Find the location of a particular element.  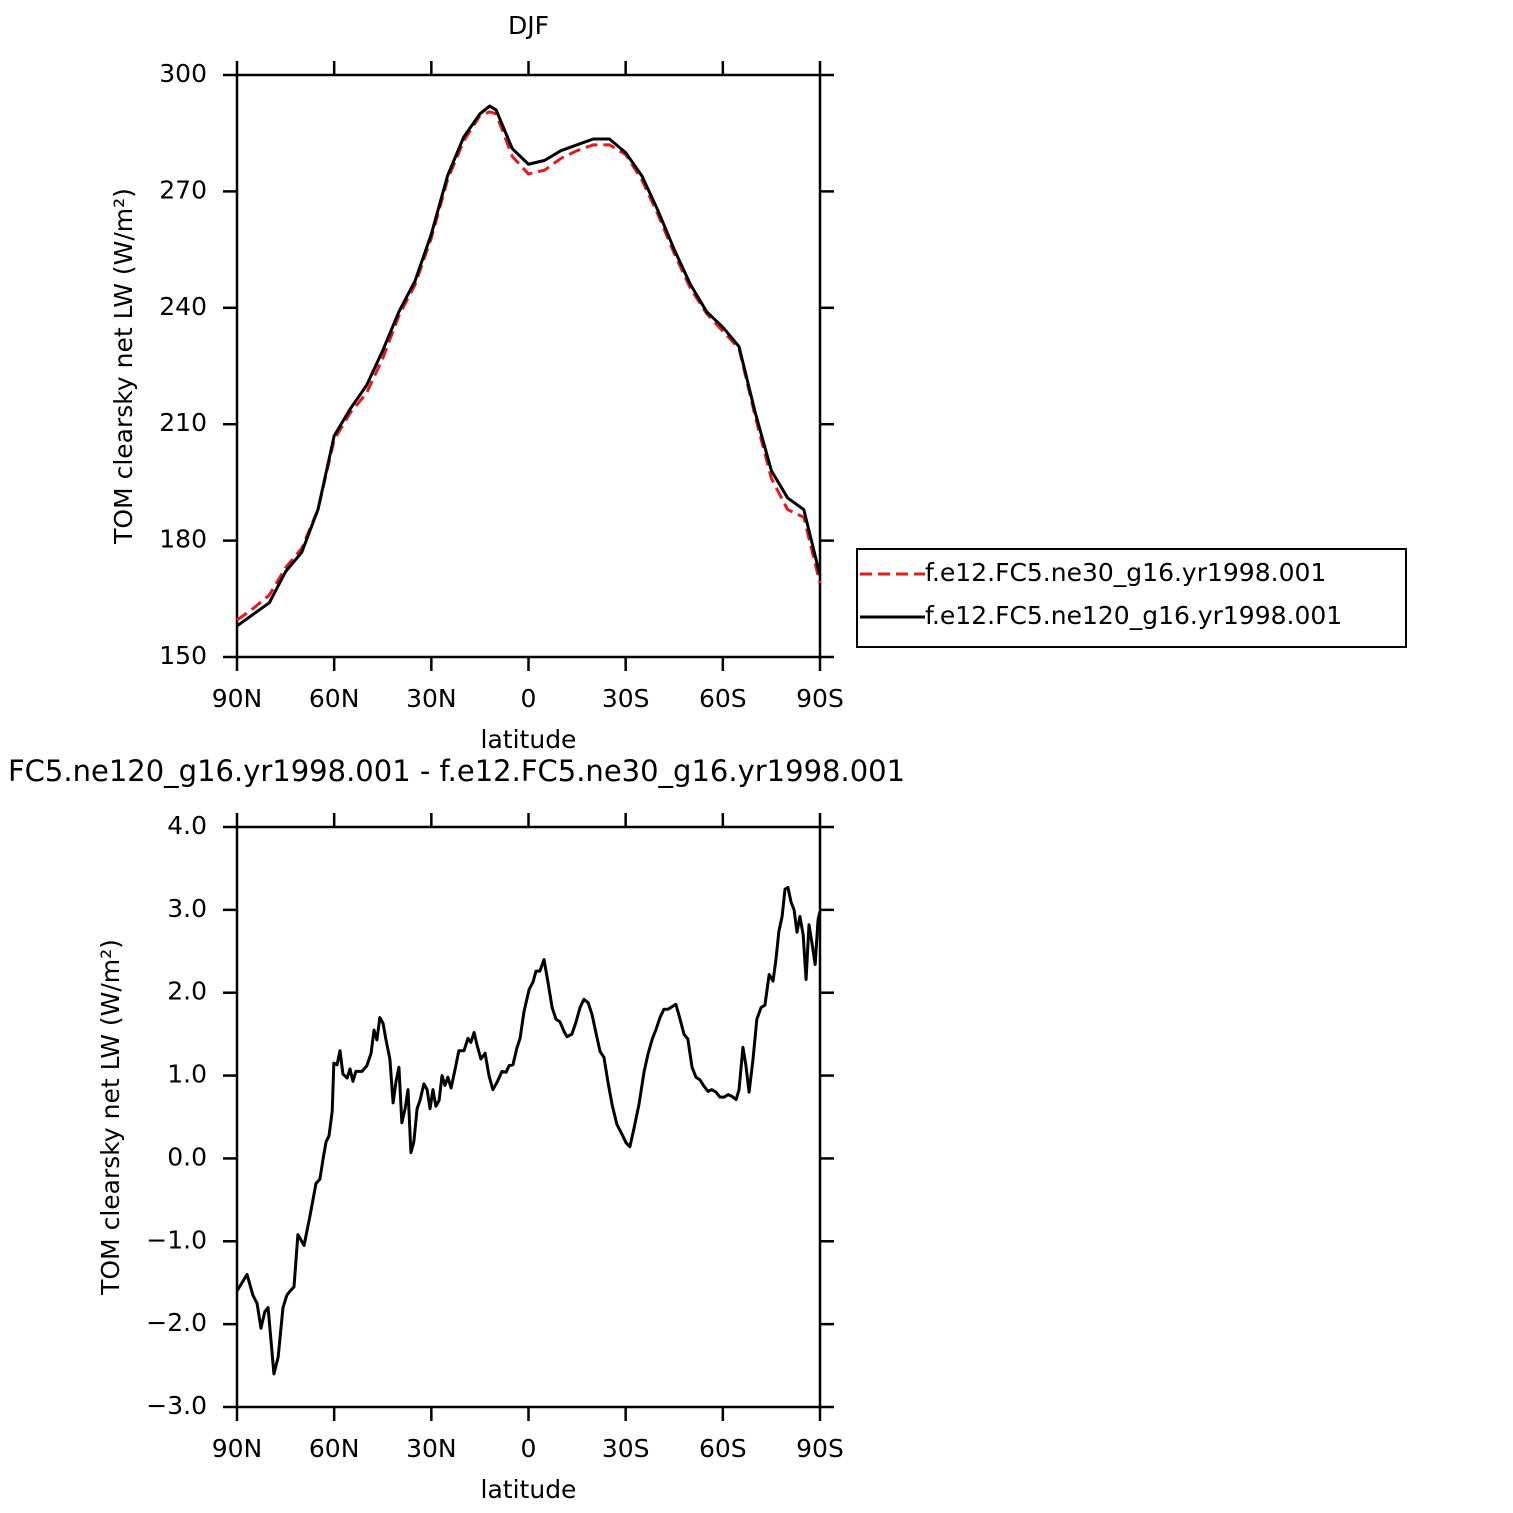

legend-label: f.e12.FC5.ne30_g16.yr1998.001 is located at coordinates (1125, 572).